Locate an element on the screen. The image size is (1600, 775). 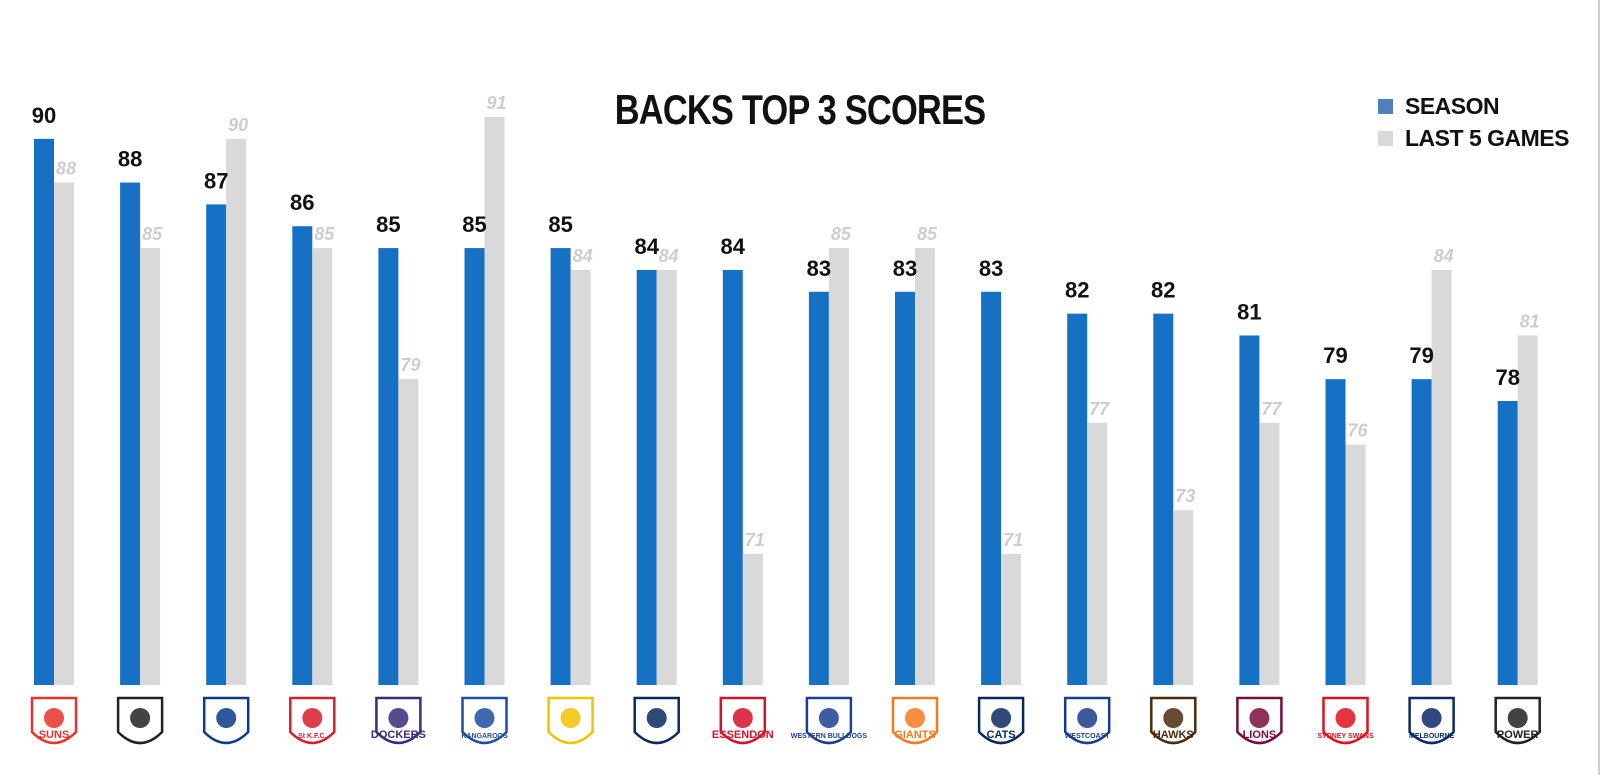
brisbane-lions-logo: LIONS is located at coordinates (1259, 720).